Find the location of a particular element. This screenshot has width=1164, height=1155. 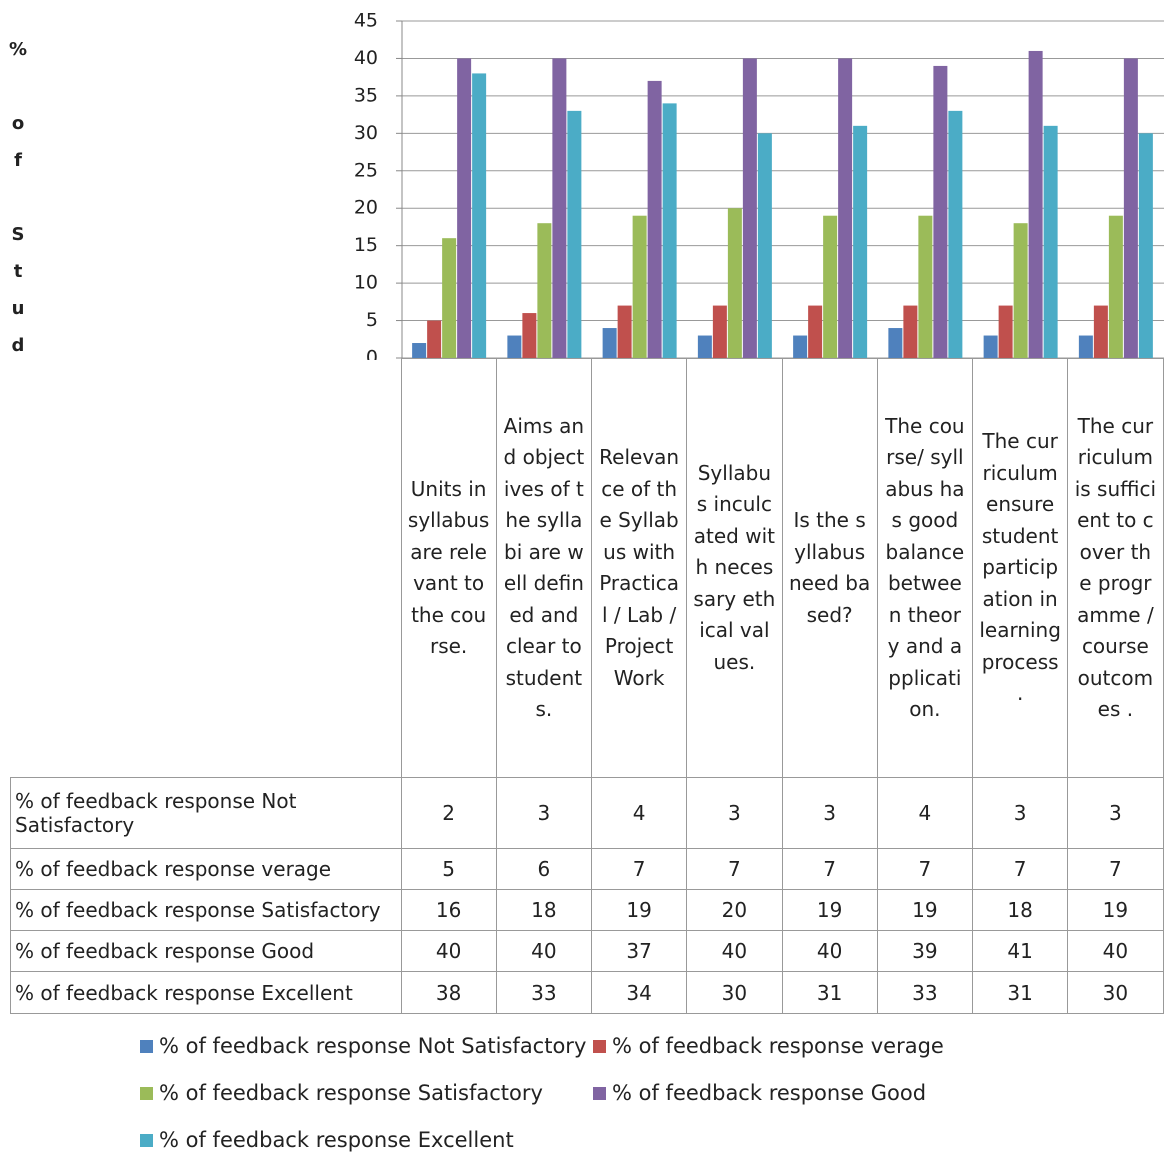

legend-item: % of feedback response verage is located at coordinates (768, 1046).